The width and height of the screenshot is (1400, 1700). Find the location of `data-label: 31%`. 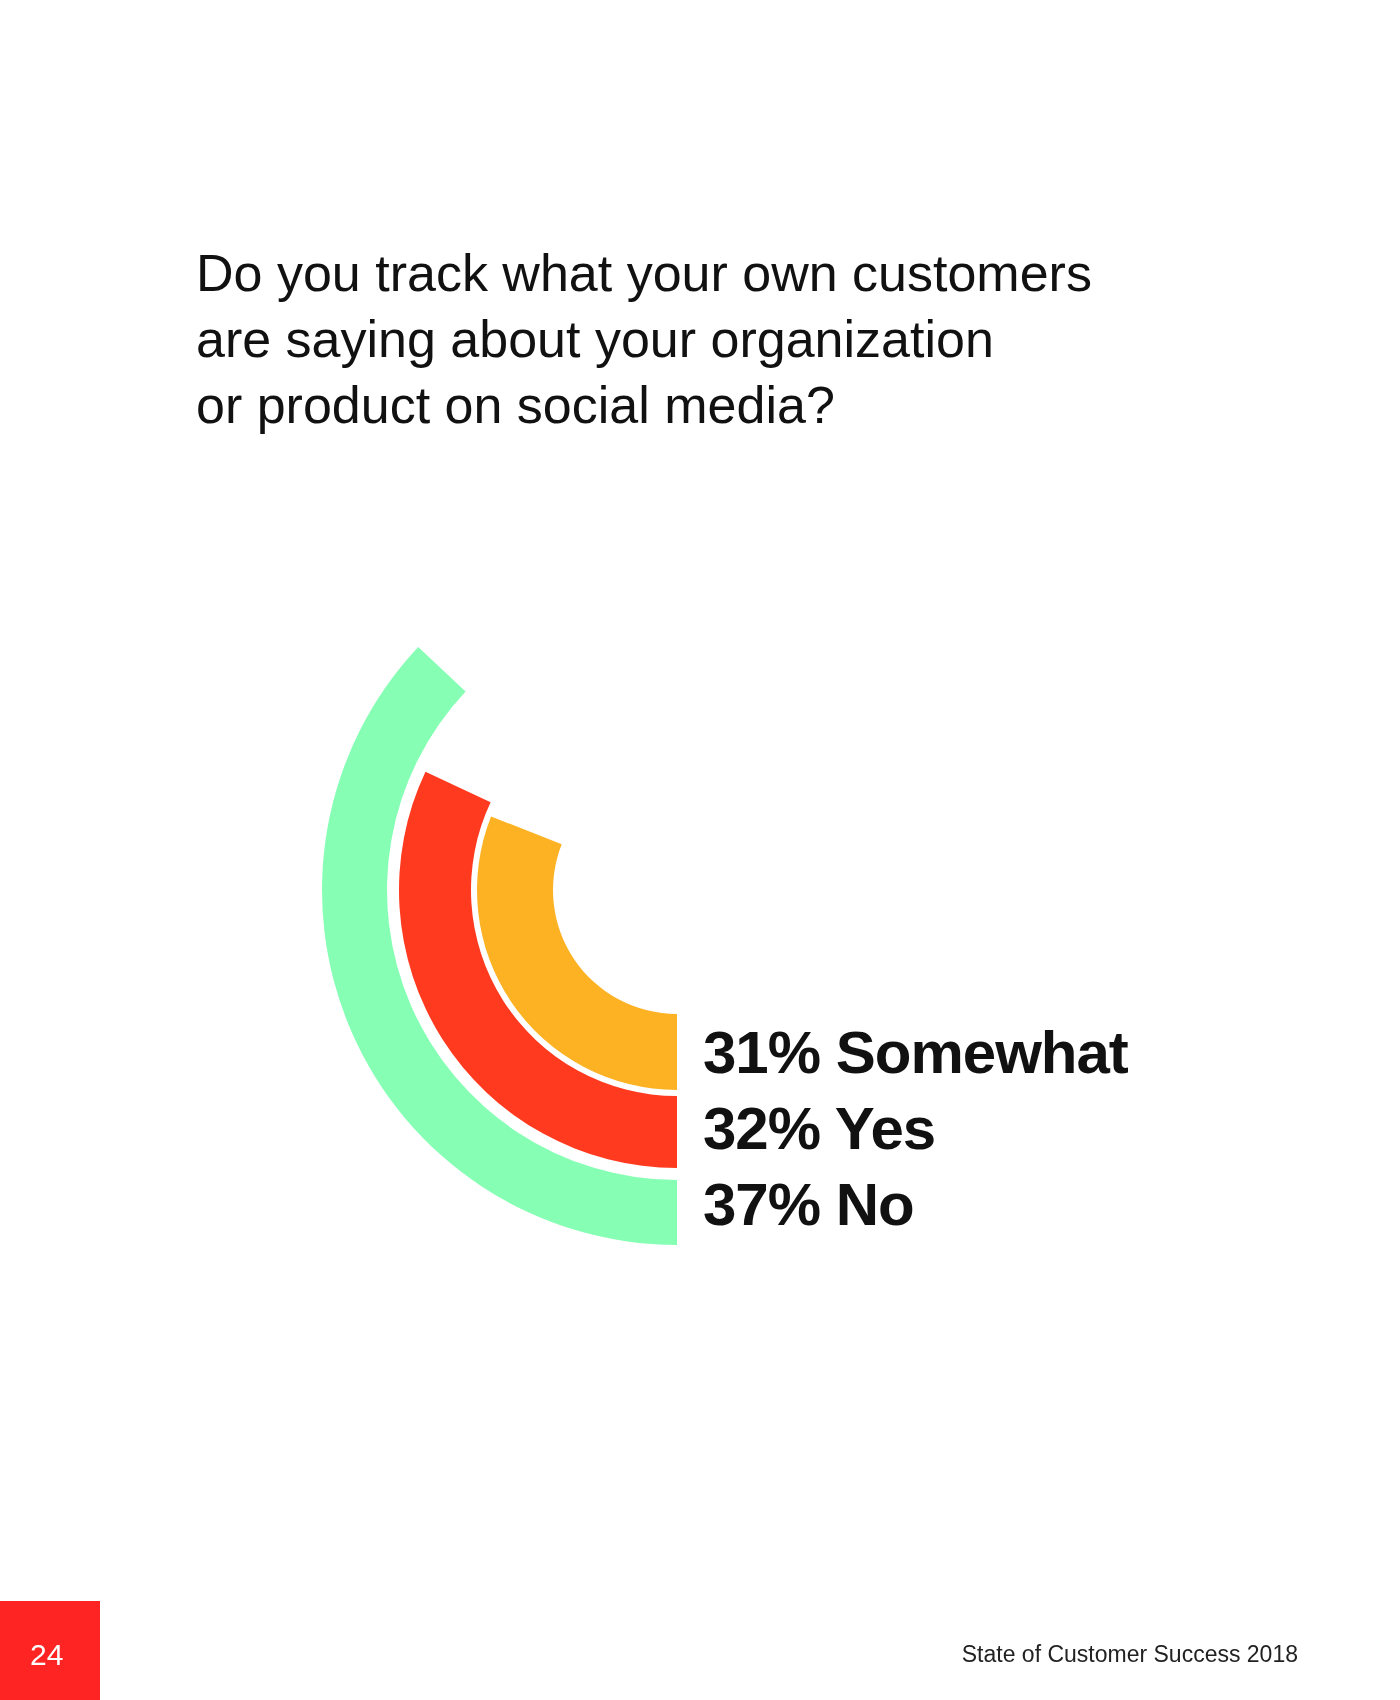

data-label: 31% is located at coordinates (762, 1052).